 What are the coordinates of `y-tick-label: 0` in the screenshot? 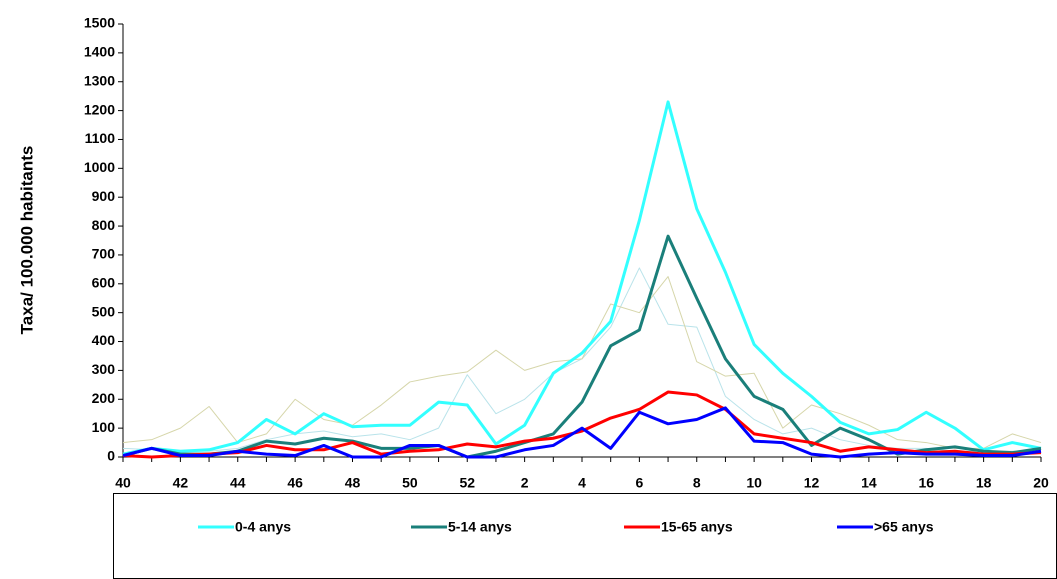 It's located at (111, 456).